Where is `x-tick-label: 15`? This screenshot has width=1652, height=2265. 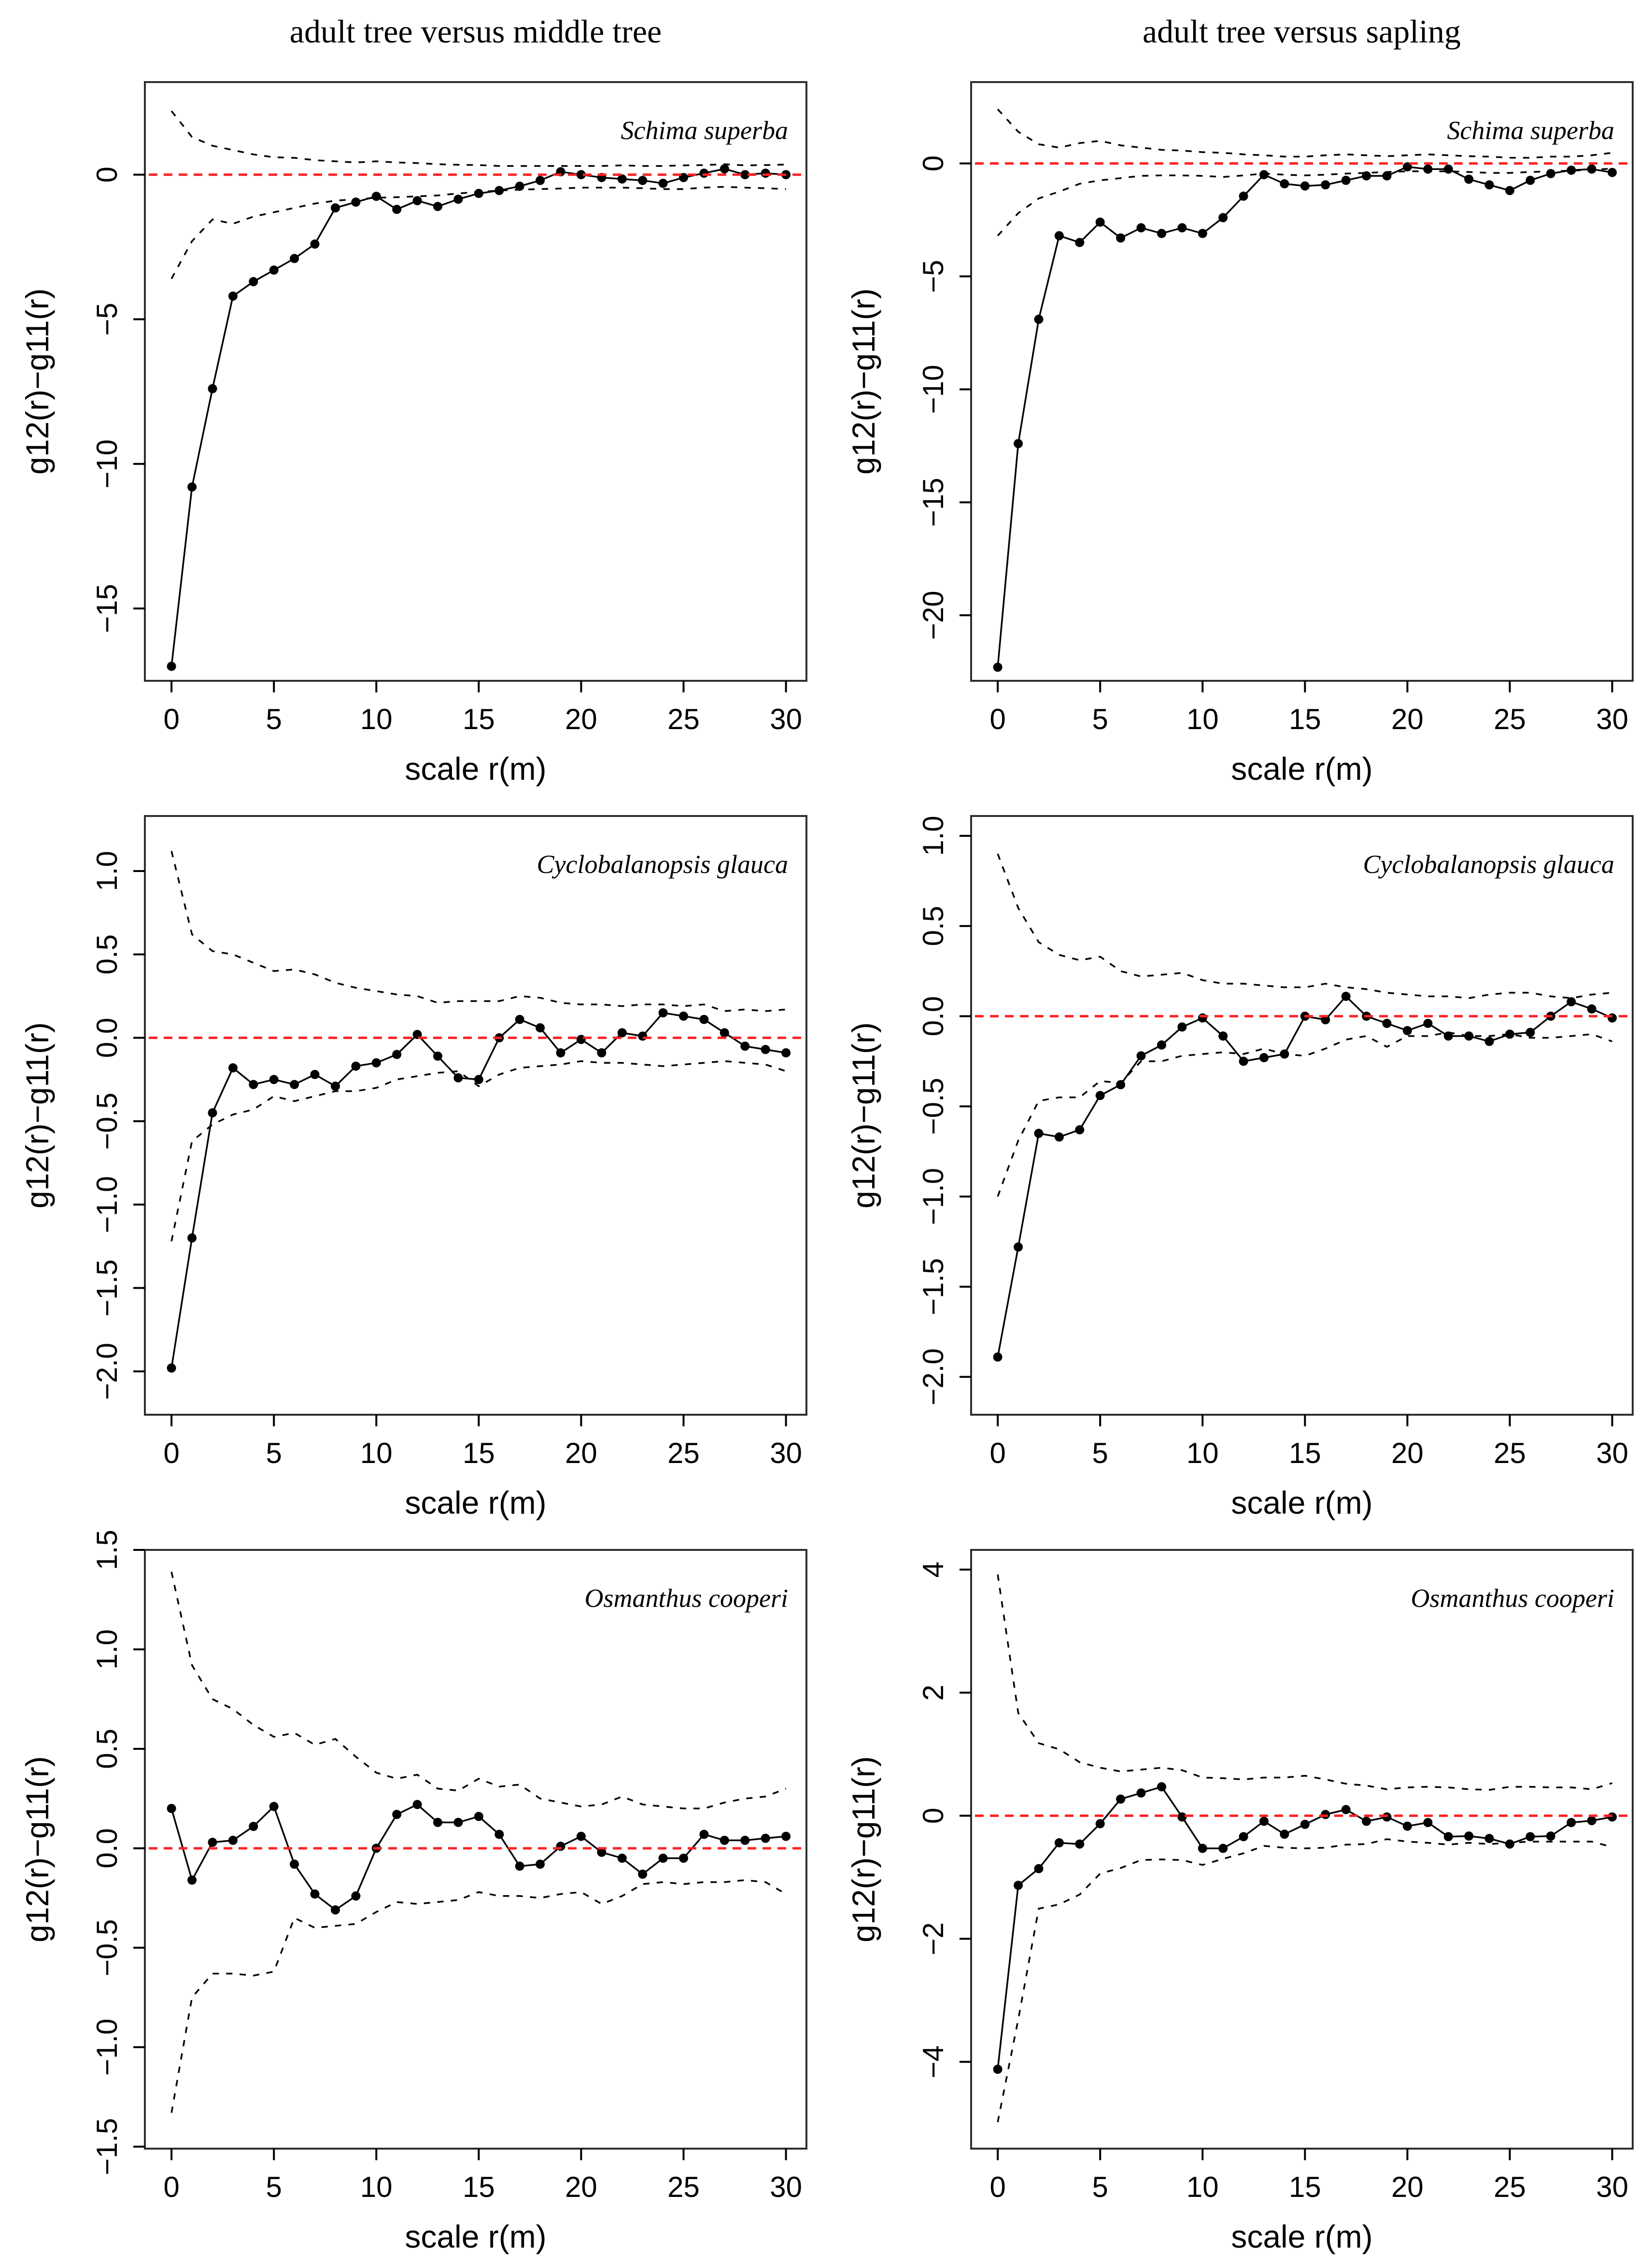
x-tick-label: 15 is located at coordinates (1304, 719).